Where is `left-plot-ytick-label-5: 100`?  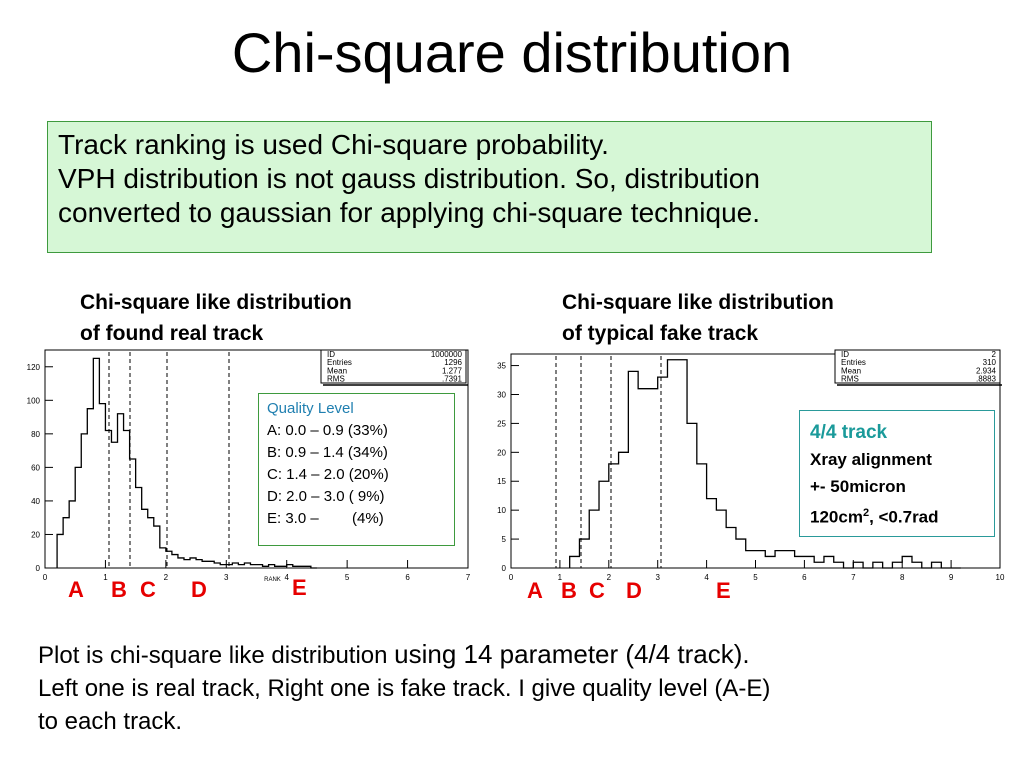
left-plot-ytick-label-5: 100 is located at coordinates (34, 400).